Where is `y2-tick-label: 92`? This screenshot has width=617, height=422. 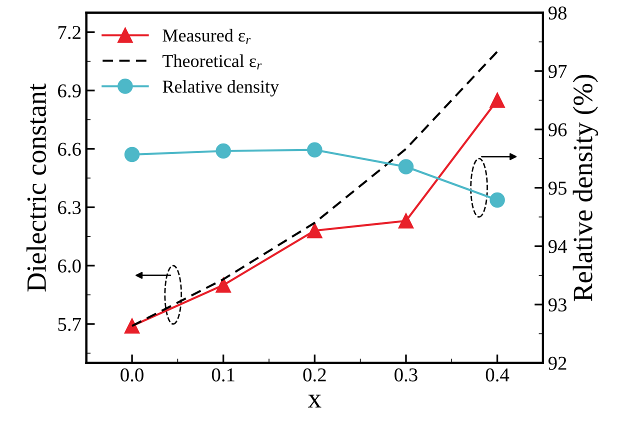 y2-tick-label: 92 is located at coordinates (557, 363).